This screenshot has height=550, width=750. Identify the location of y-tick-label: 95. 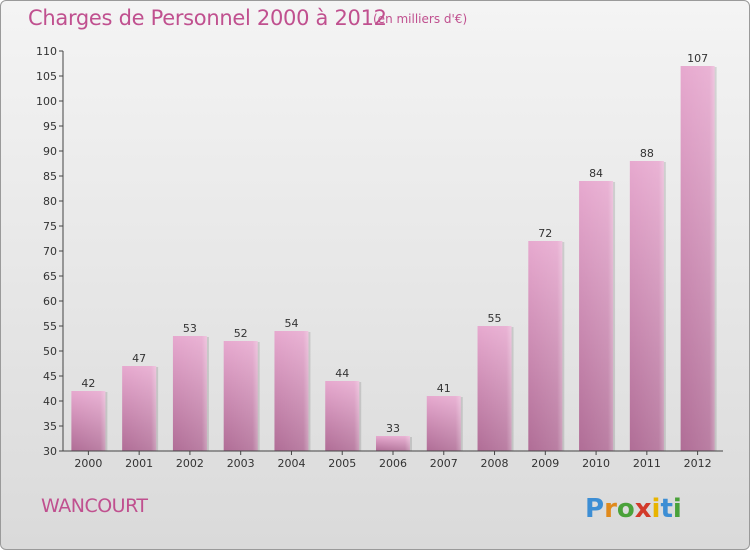
(50, 126).